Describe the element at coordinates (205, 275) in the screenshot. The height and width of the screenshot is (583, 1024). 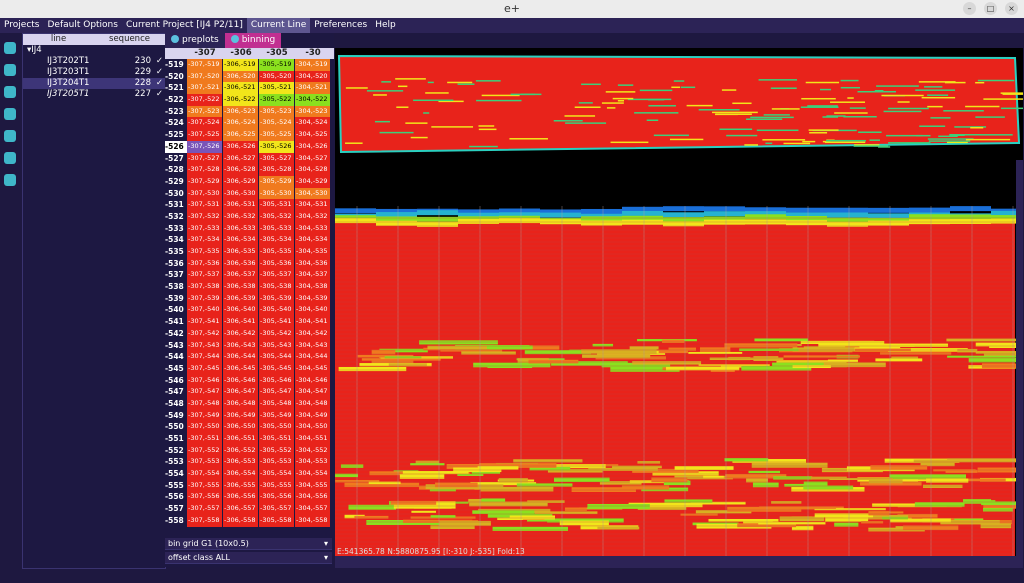
I see `bin-cell: -307,-537` at that location.